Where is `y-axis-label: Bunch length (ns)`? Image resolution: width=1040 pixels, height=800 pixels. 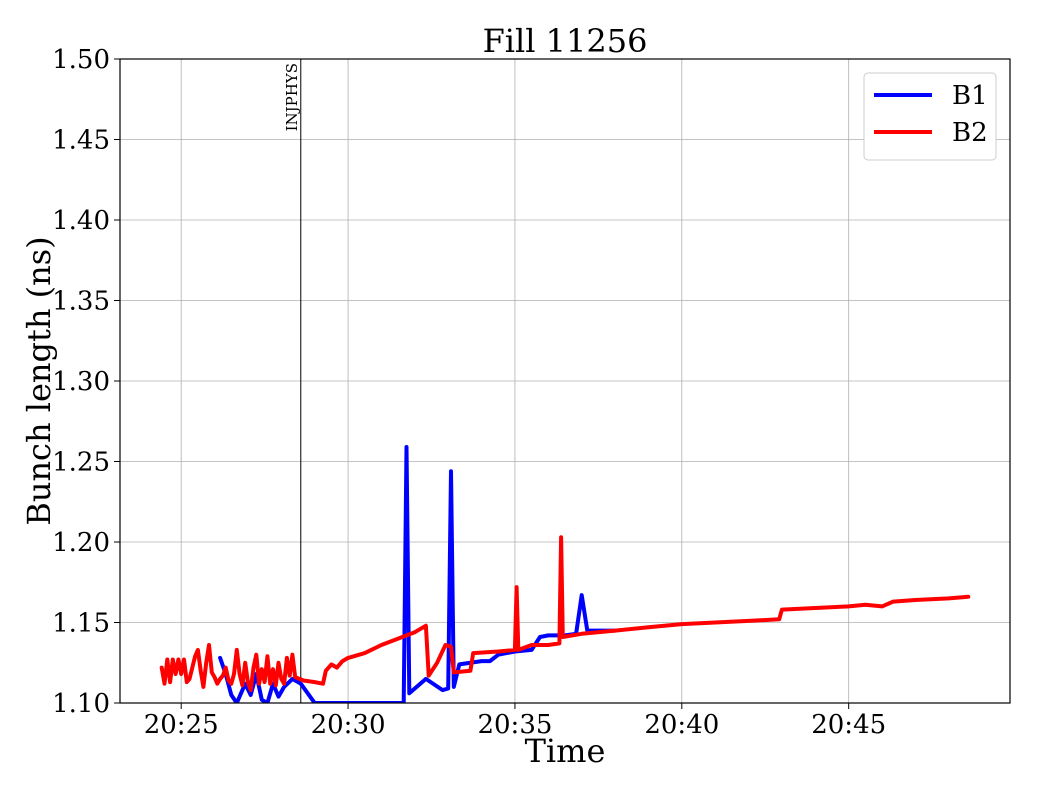
y-axis-label: Bunch length (ns) is located at coordinates (39, 380).